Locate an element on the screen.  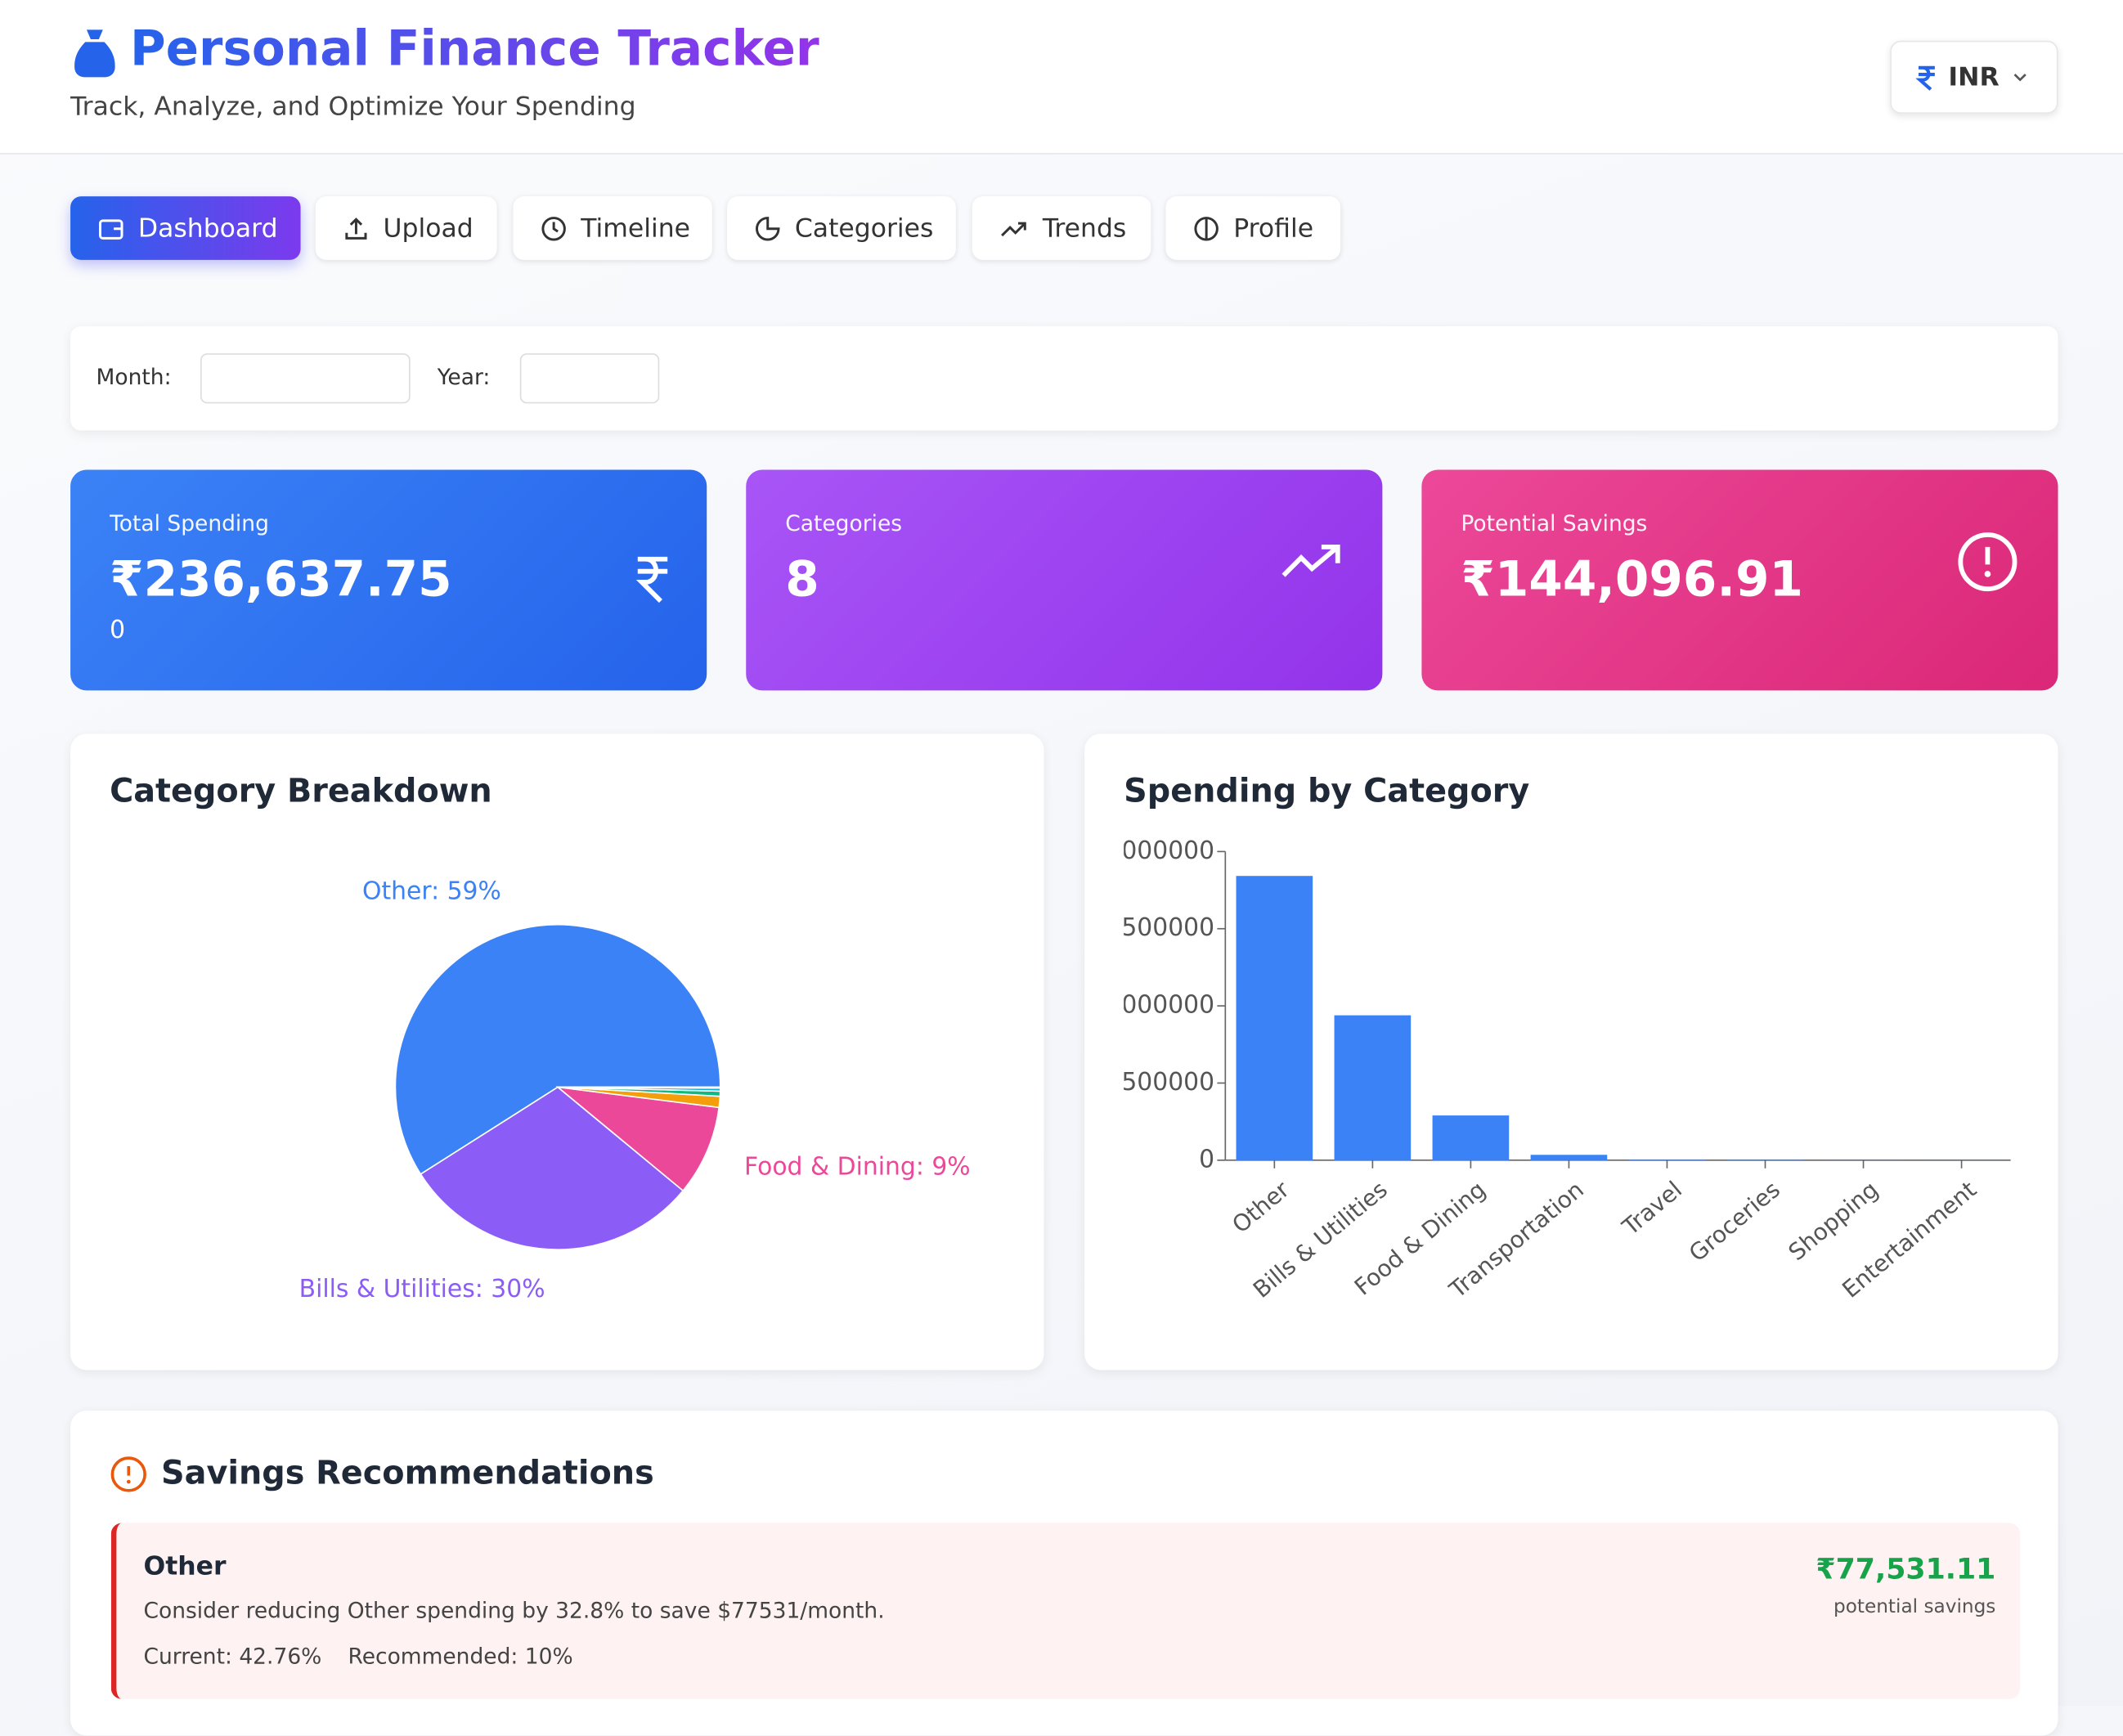
y-tick-label: 1500000 is located at coordinates (1160, 927).